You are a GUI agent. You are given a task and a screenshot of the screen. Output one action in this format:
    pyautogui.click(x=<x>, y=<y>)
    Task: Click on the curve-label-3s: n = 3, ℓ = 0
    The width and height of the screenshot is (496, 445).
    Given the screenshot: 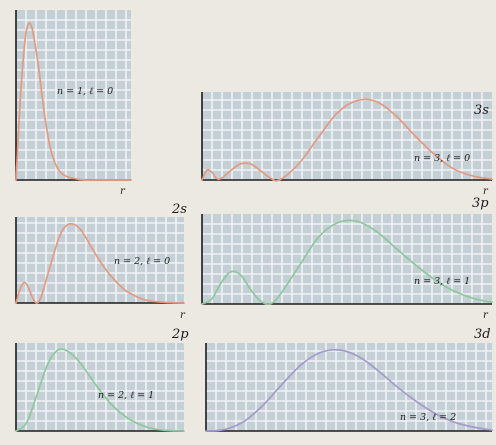 What is the action you would take?
    pyautogui.click(x=442, y=158)
    